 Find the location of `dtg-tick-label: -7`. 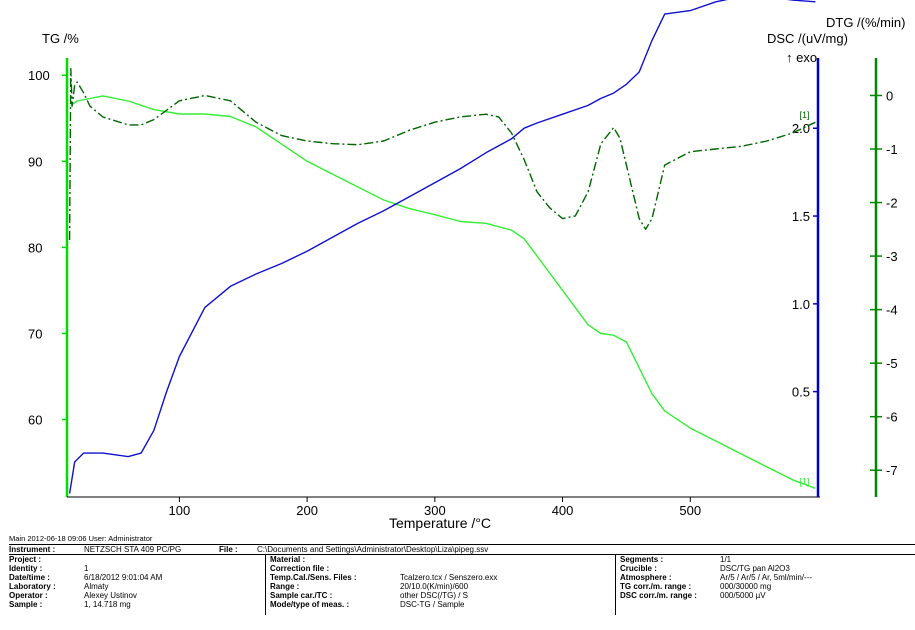

dtg-tick-label: -7 is located at coordinates (892, 470).